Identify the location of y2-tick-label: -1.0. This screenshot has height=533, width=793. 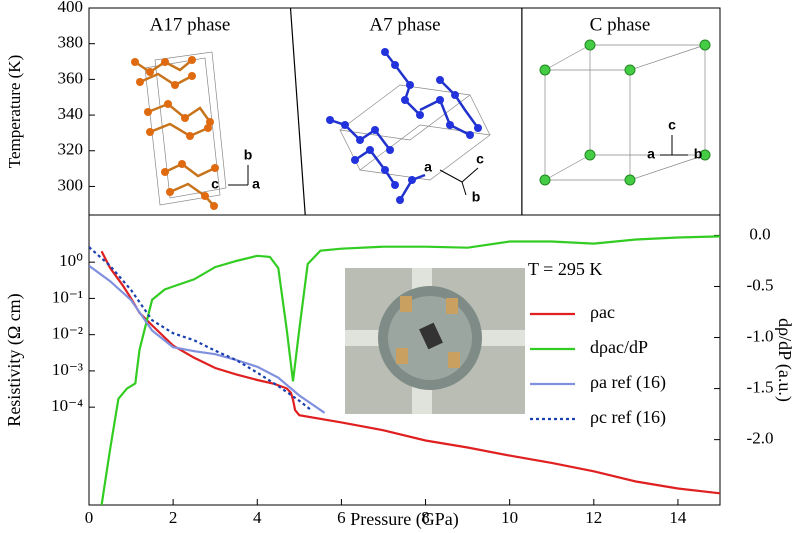
(760, 335).